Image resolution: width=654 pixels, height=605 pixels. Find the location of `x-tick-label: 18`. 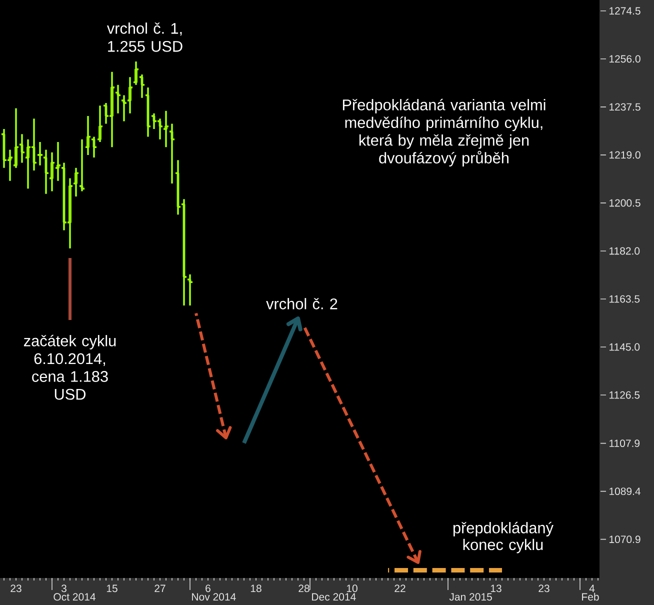

x-tick-label: 18 is located at coordinates (256, 588).